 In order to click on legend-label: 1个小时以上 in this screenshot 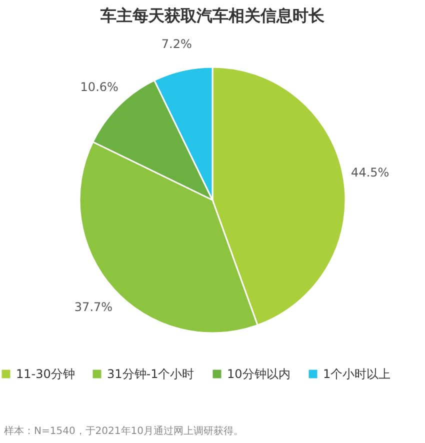, I will do `click(357, 374)`.